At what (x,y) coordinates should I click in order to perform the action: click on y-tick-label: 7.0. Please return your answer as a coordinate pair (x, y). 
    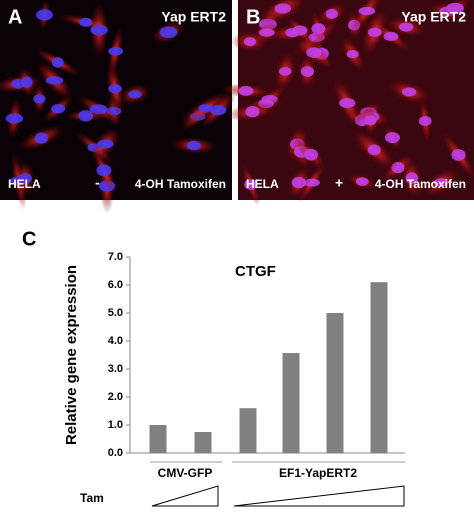
    Looking at the image, I should click on (115, 257).